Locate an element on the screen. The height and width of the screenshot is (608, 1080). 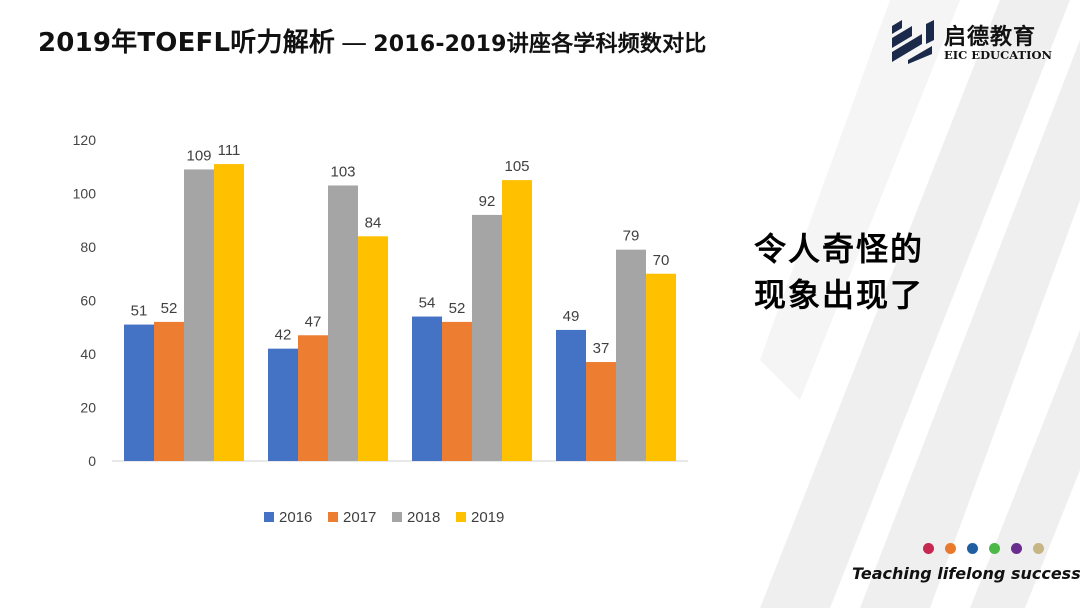
title-subtitle: 2016-2019讲座各学科频数对比 is located at coordinates (540, 44).